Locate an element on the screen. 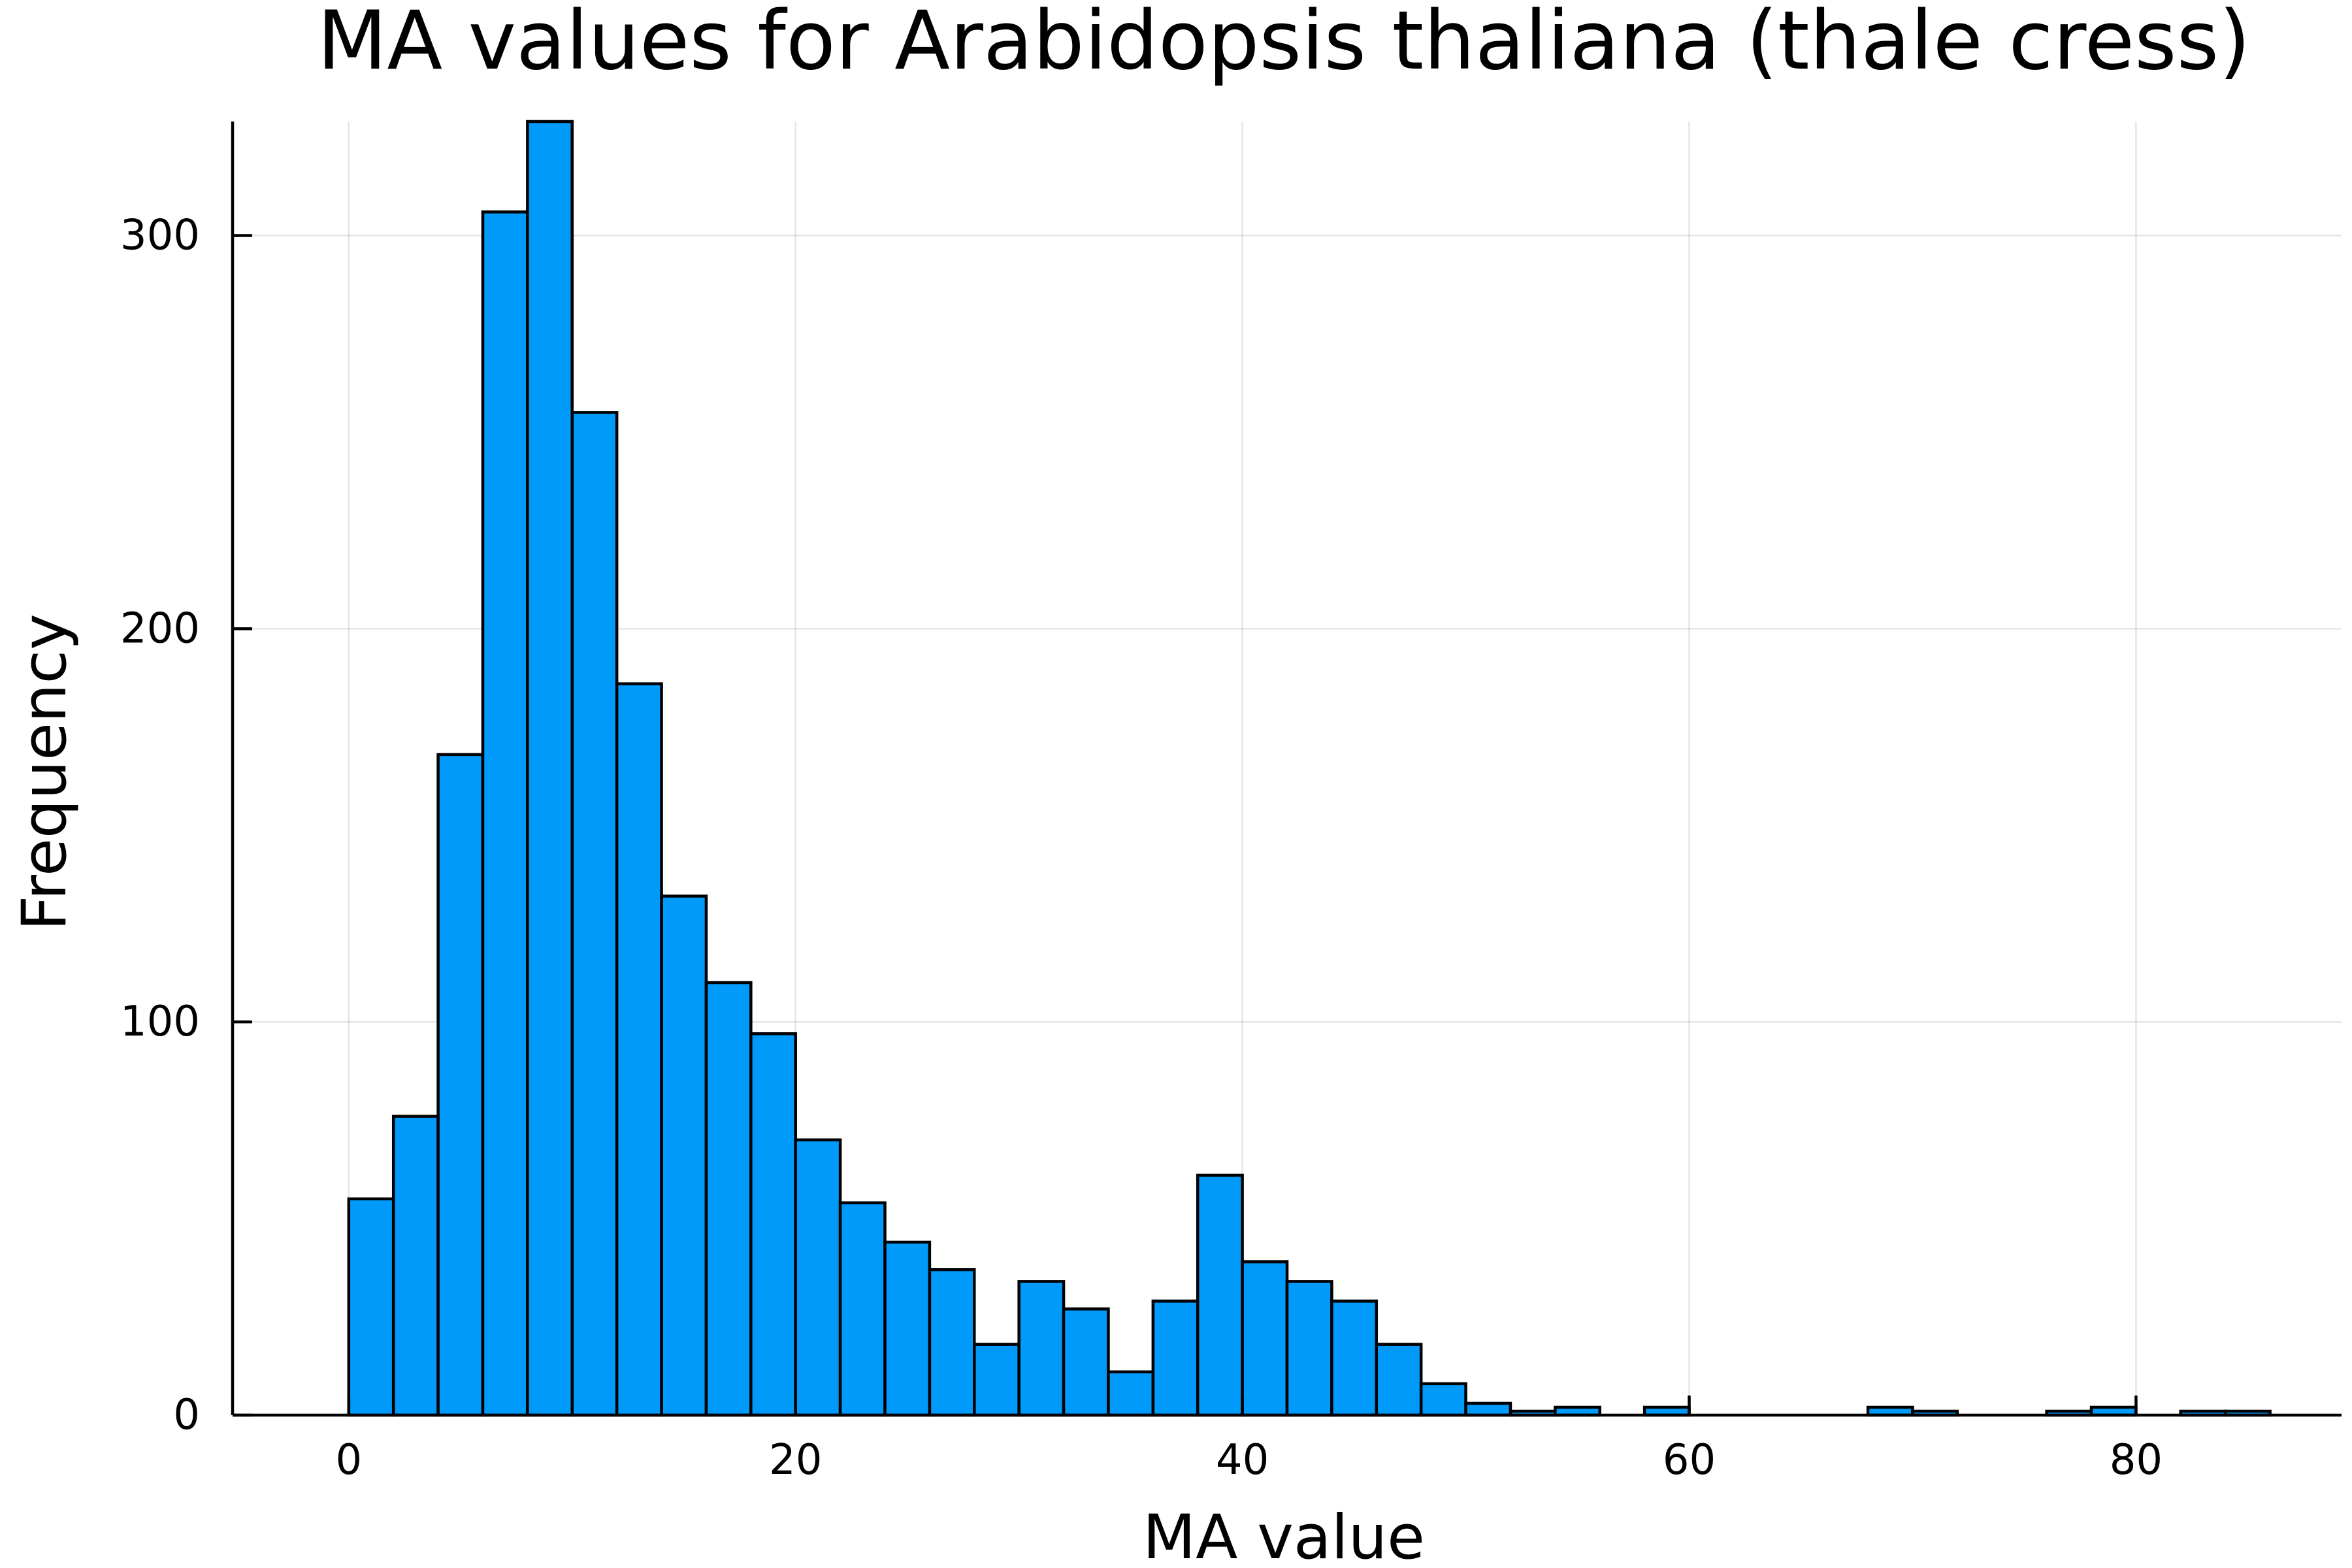 This screenshot has height=1568, width=2352. x-tick-label: 80 is located at coordinates (2136, 1460).